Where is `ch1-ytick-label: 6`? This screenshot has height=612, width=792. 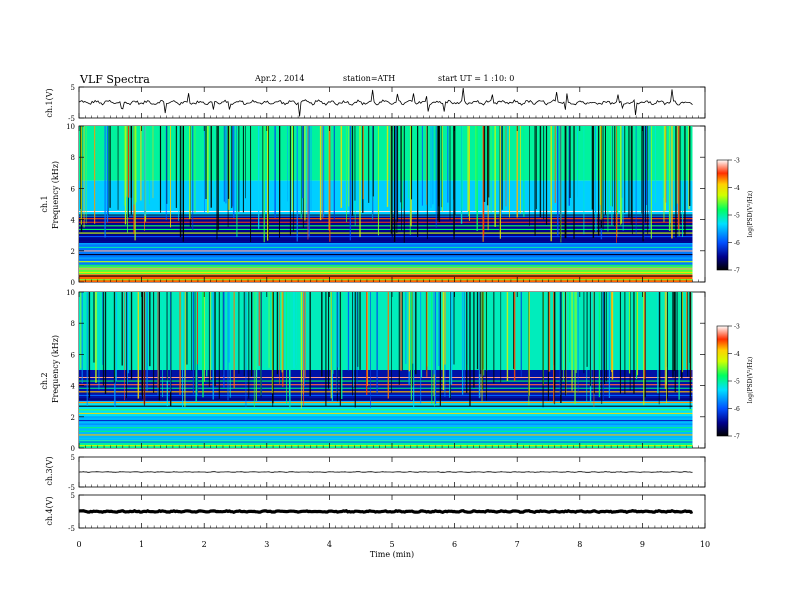
ch1-ytick-label: 6 is located at coordinates (73, 189).